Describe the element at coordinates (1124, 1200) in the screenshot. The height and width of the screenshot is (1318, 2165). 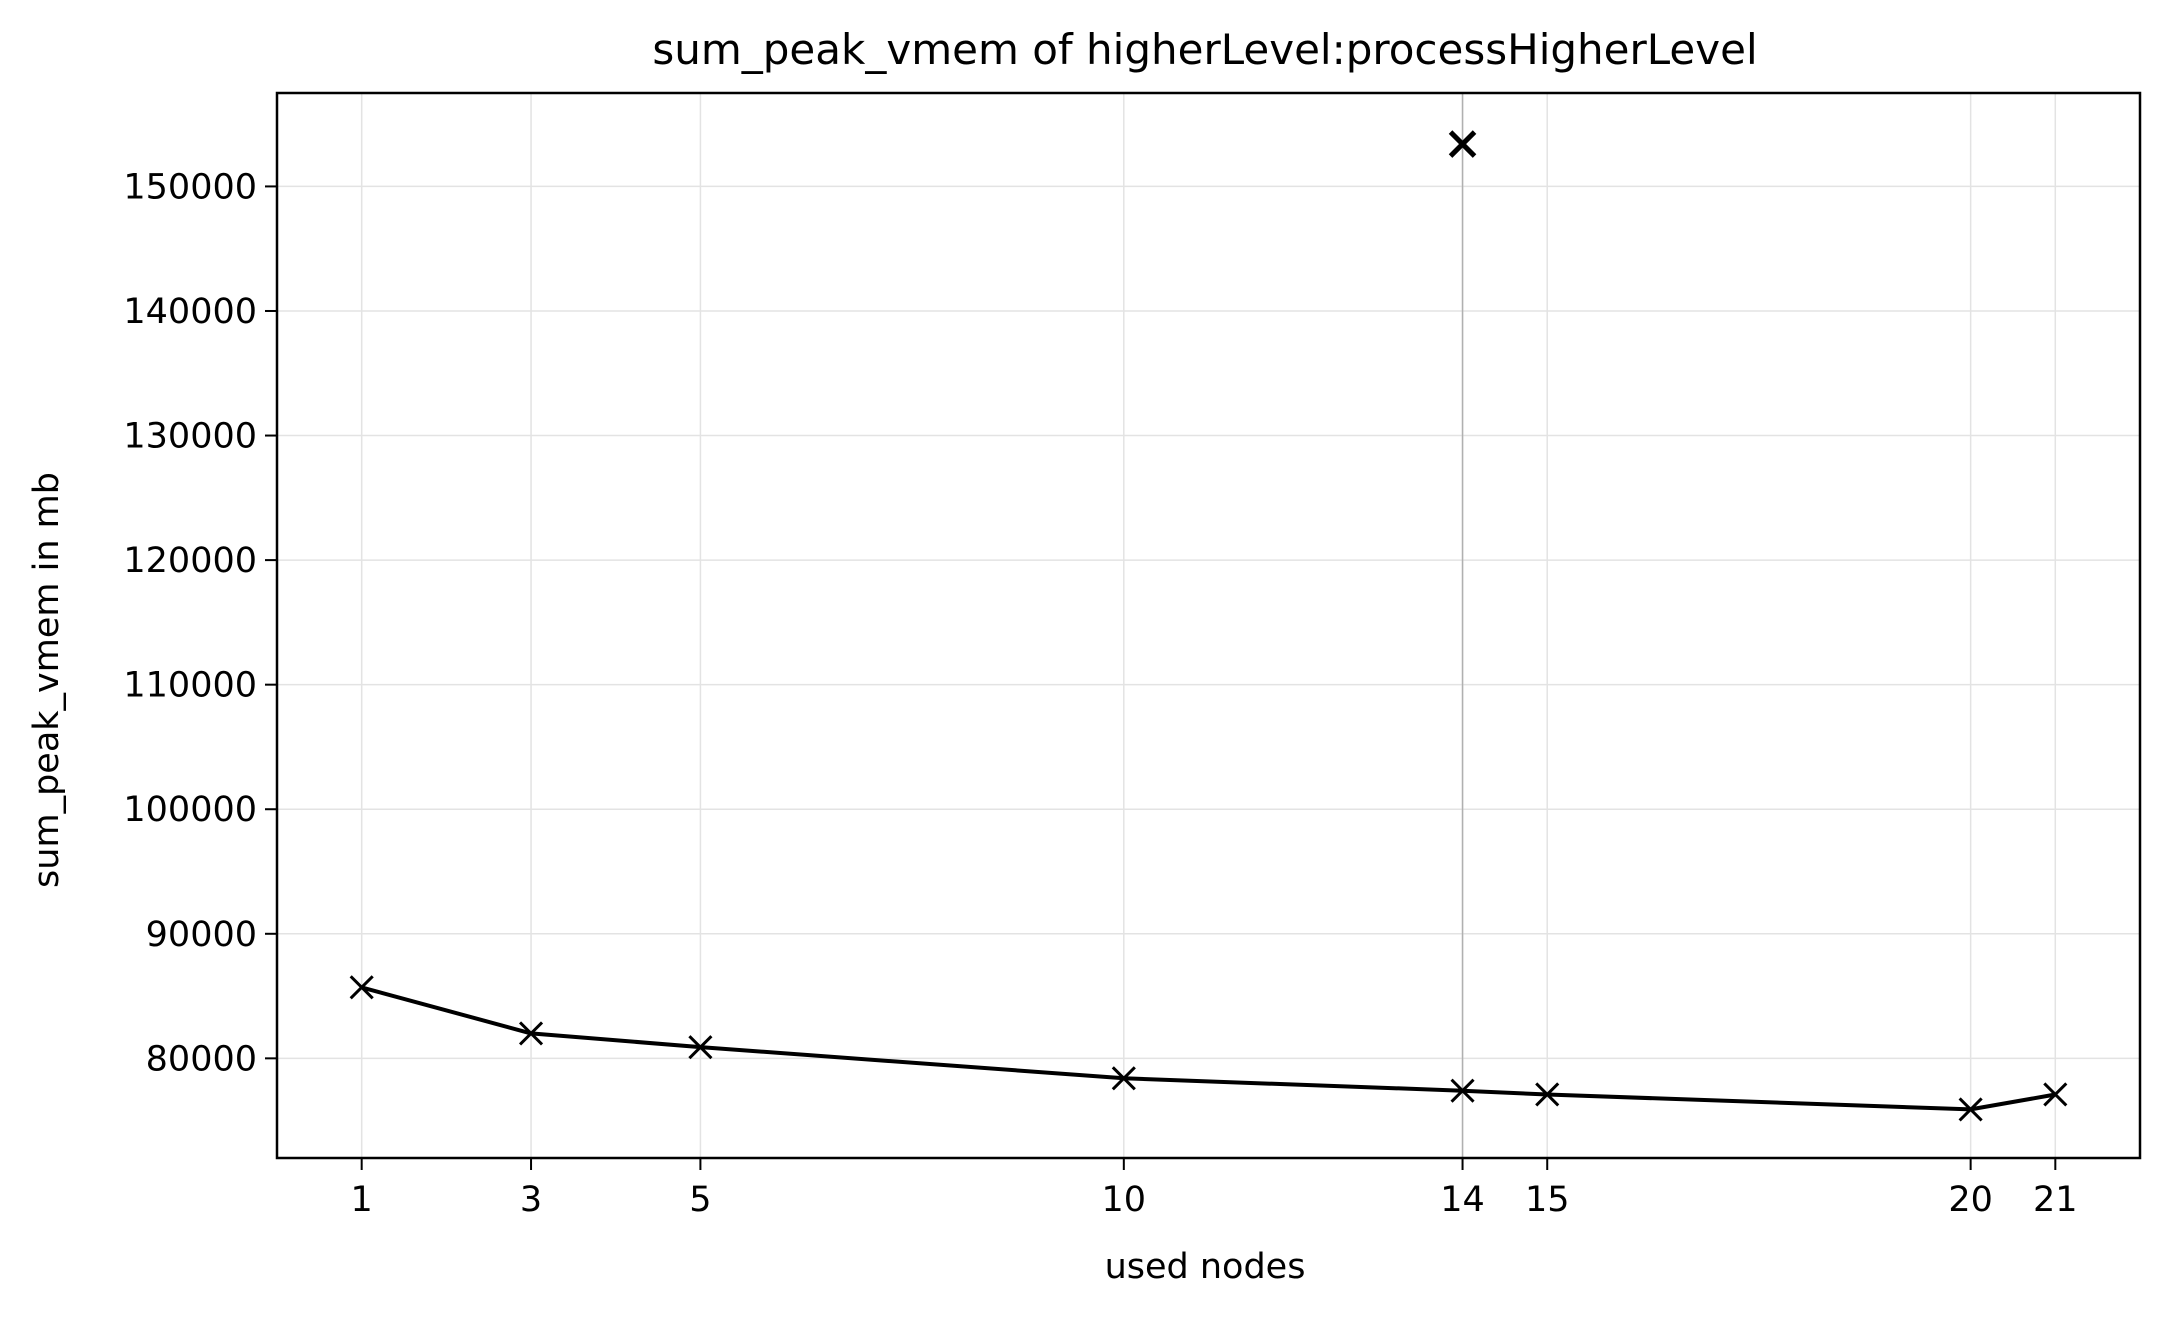
I see `x-tick-label: 10` at that location.